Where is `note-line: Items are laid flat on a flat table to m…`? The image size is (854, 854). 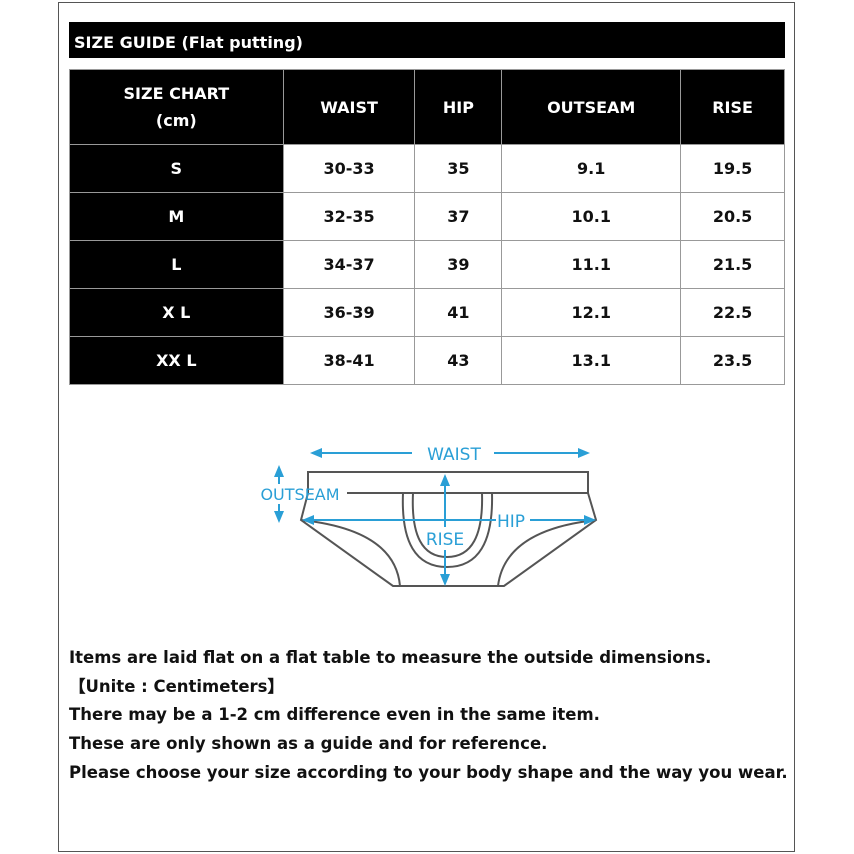
note-line: Items are laid flat on a flat table to m… is located at coordinates (390, 657).